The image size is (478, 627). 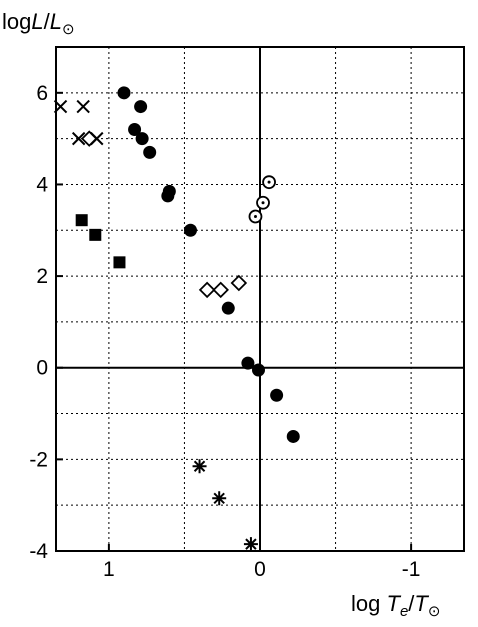 What do you see at coordinates (42, 276) in the screenshot?
I see `y-tick-label: 2` at bounding box center [42, 276].